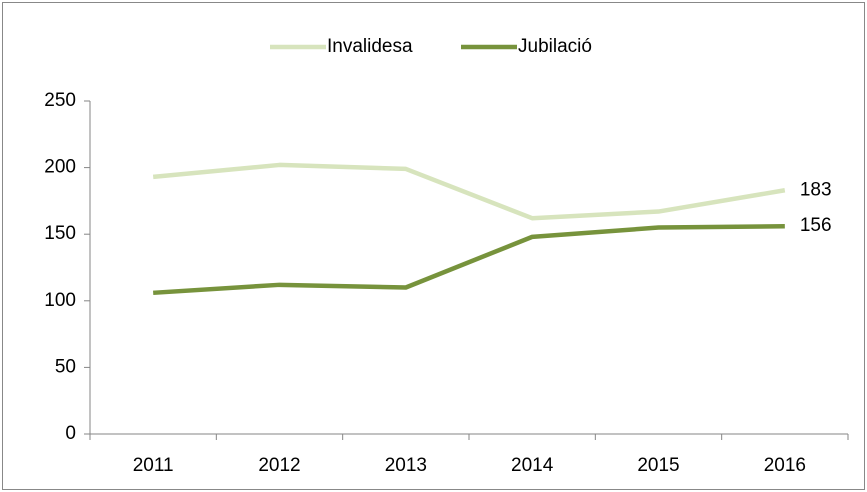 Image resolution: width=867 pixels, height=492 pixels. Describe the element at coordinates (555, 46) in the screenshot. I see `legend-label: Jubilació` at that location.